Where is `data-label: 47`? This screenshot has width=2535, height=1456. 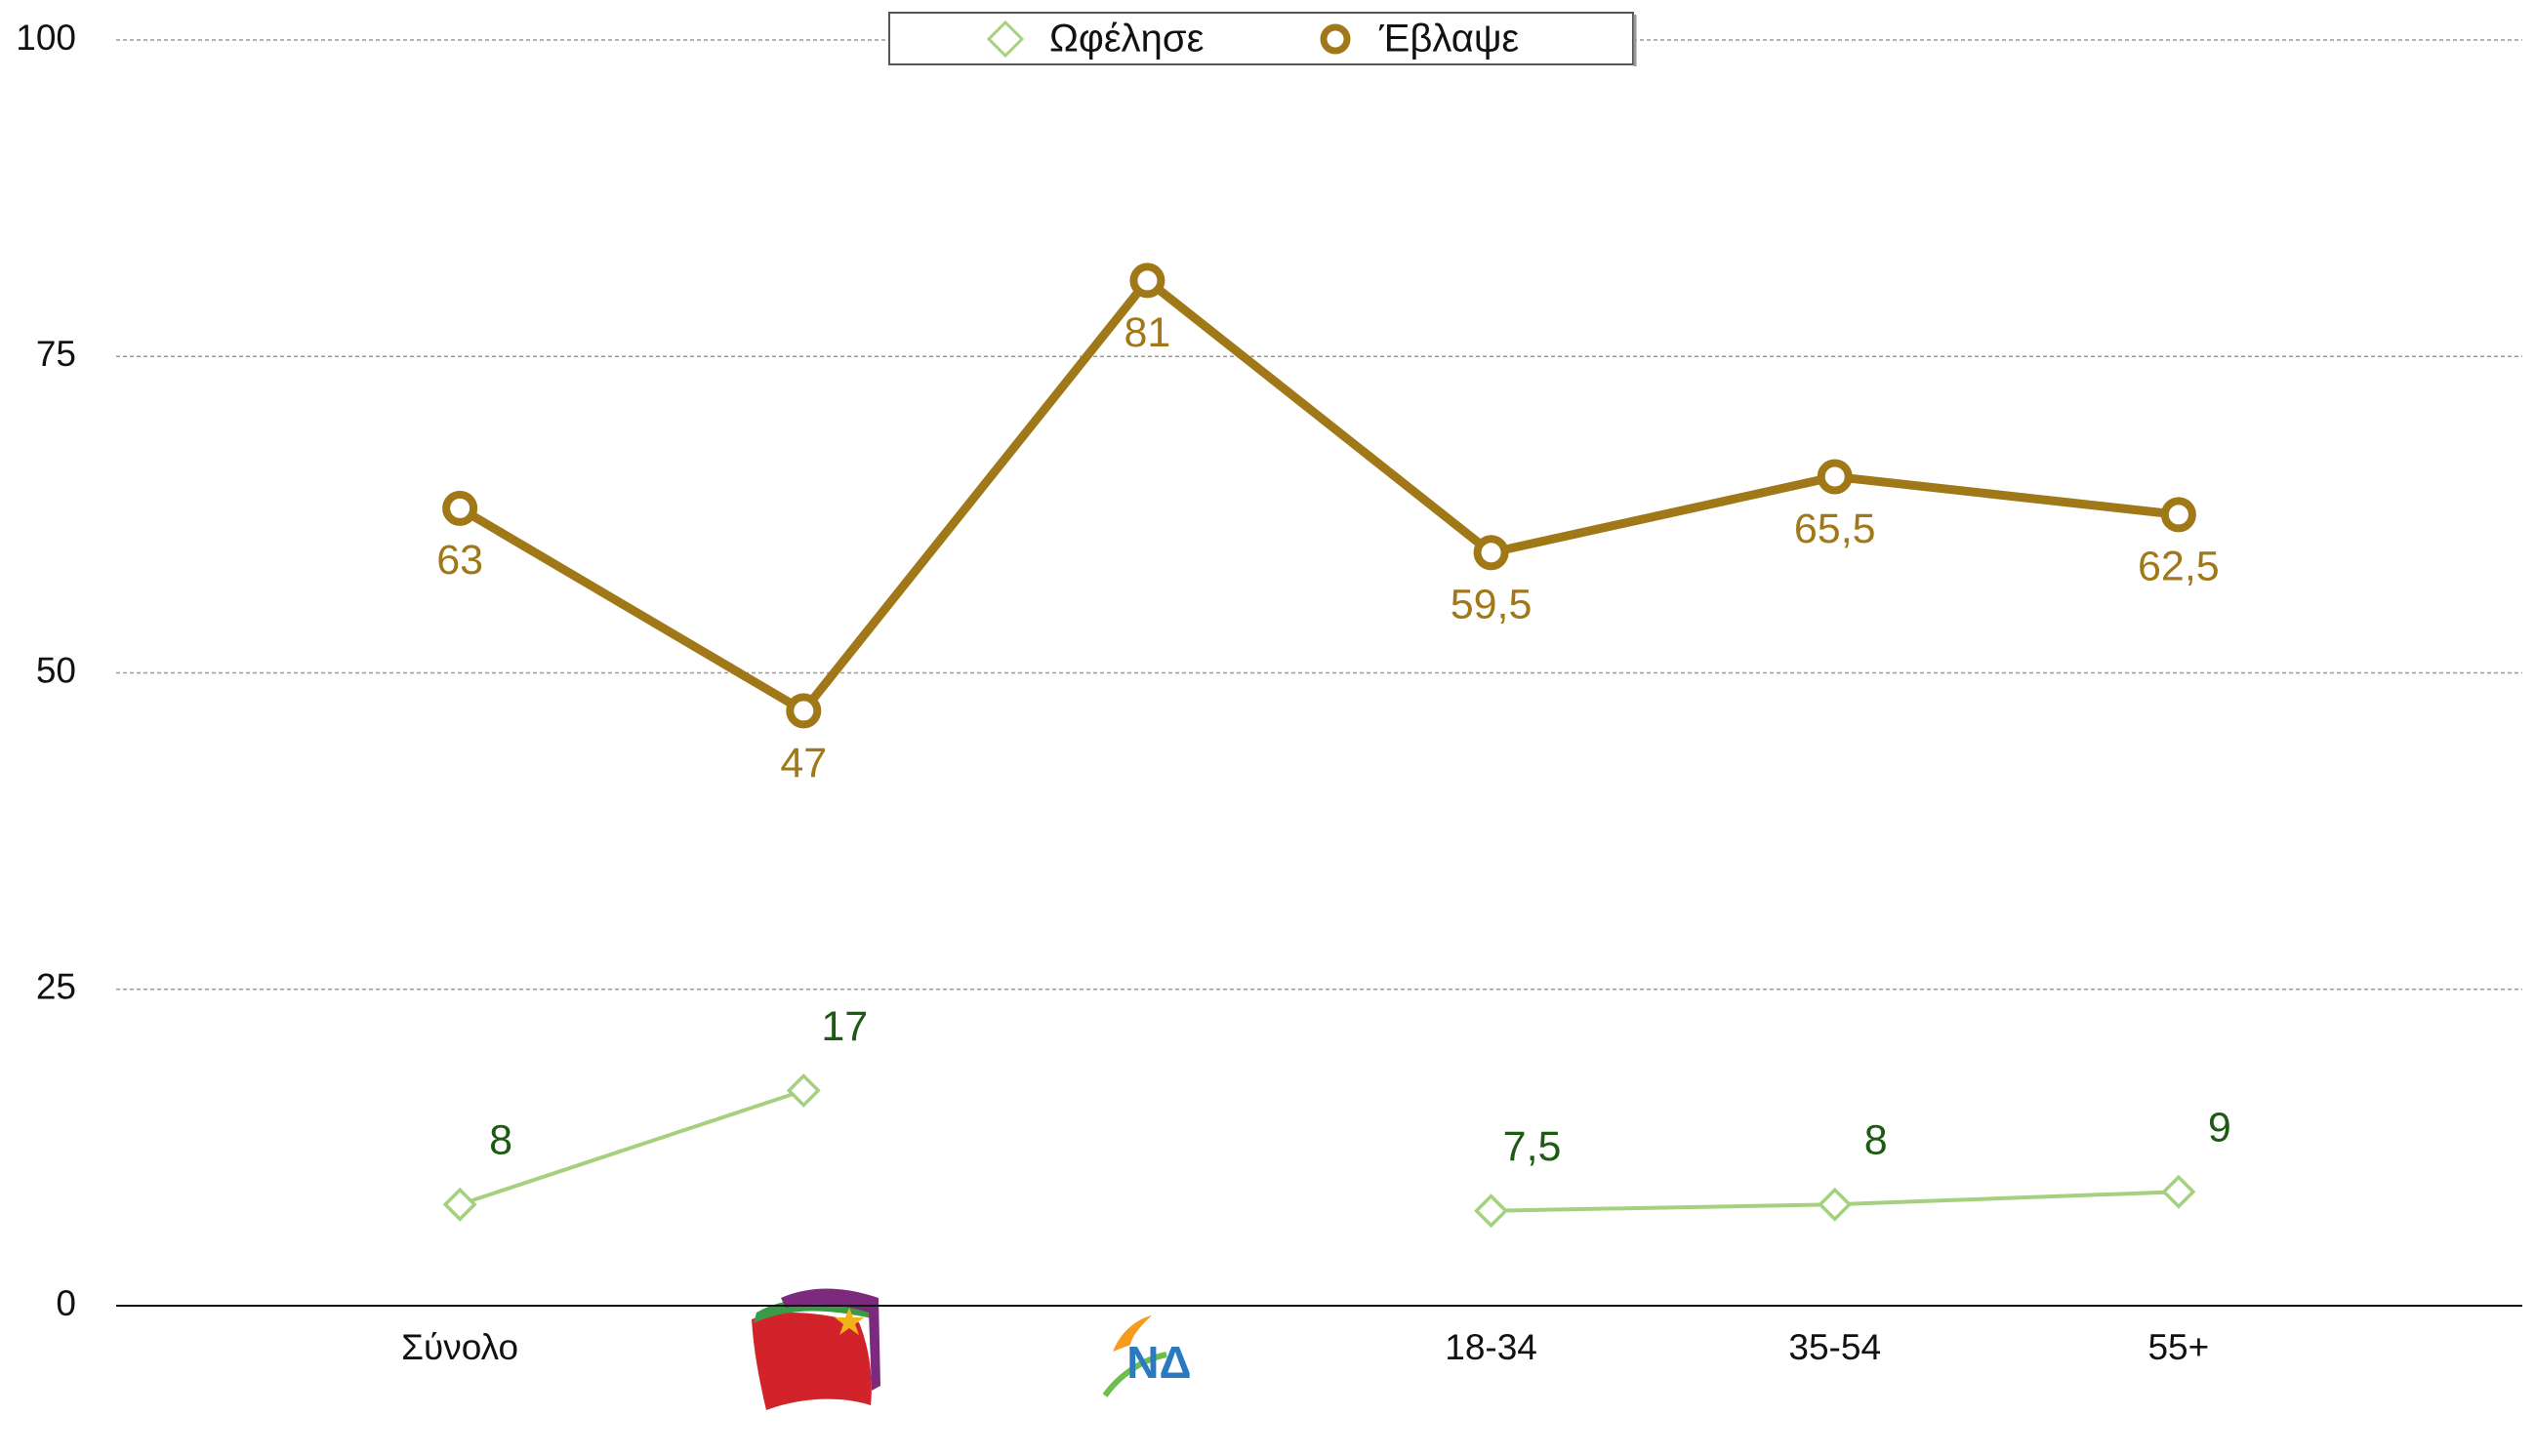 data-label: 47 is located at coordinates (803, 763).